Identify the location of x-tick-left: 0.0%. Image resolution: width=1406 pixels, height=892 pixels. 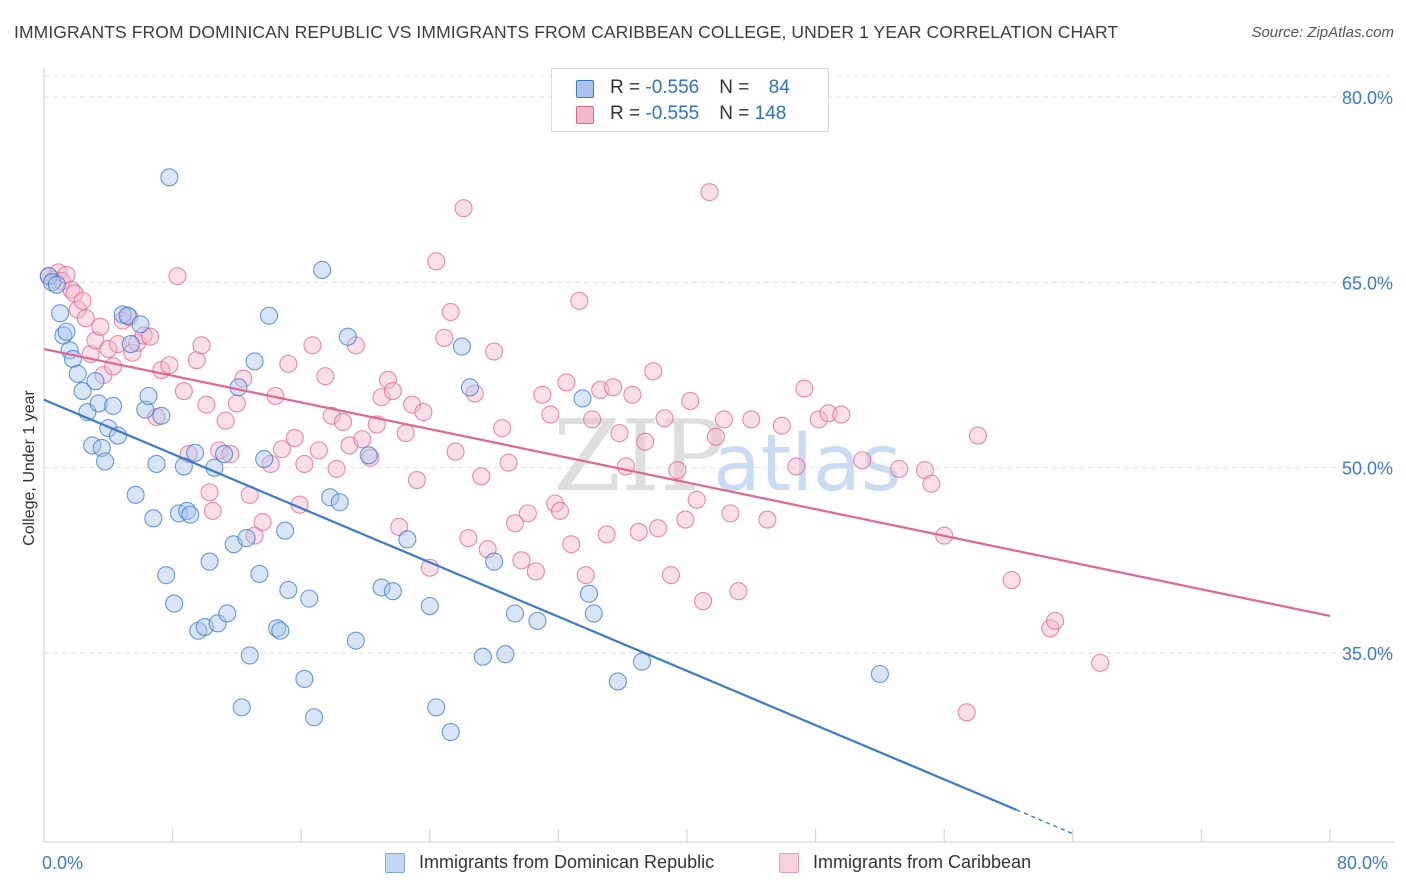
(63, 863).